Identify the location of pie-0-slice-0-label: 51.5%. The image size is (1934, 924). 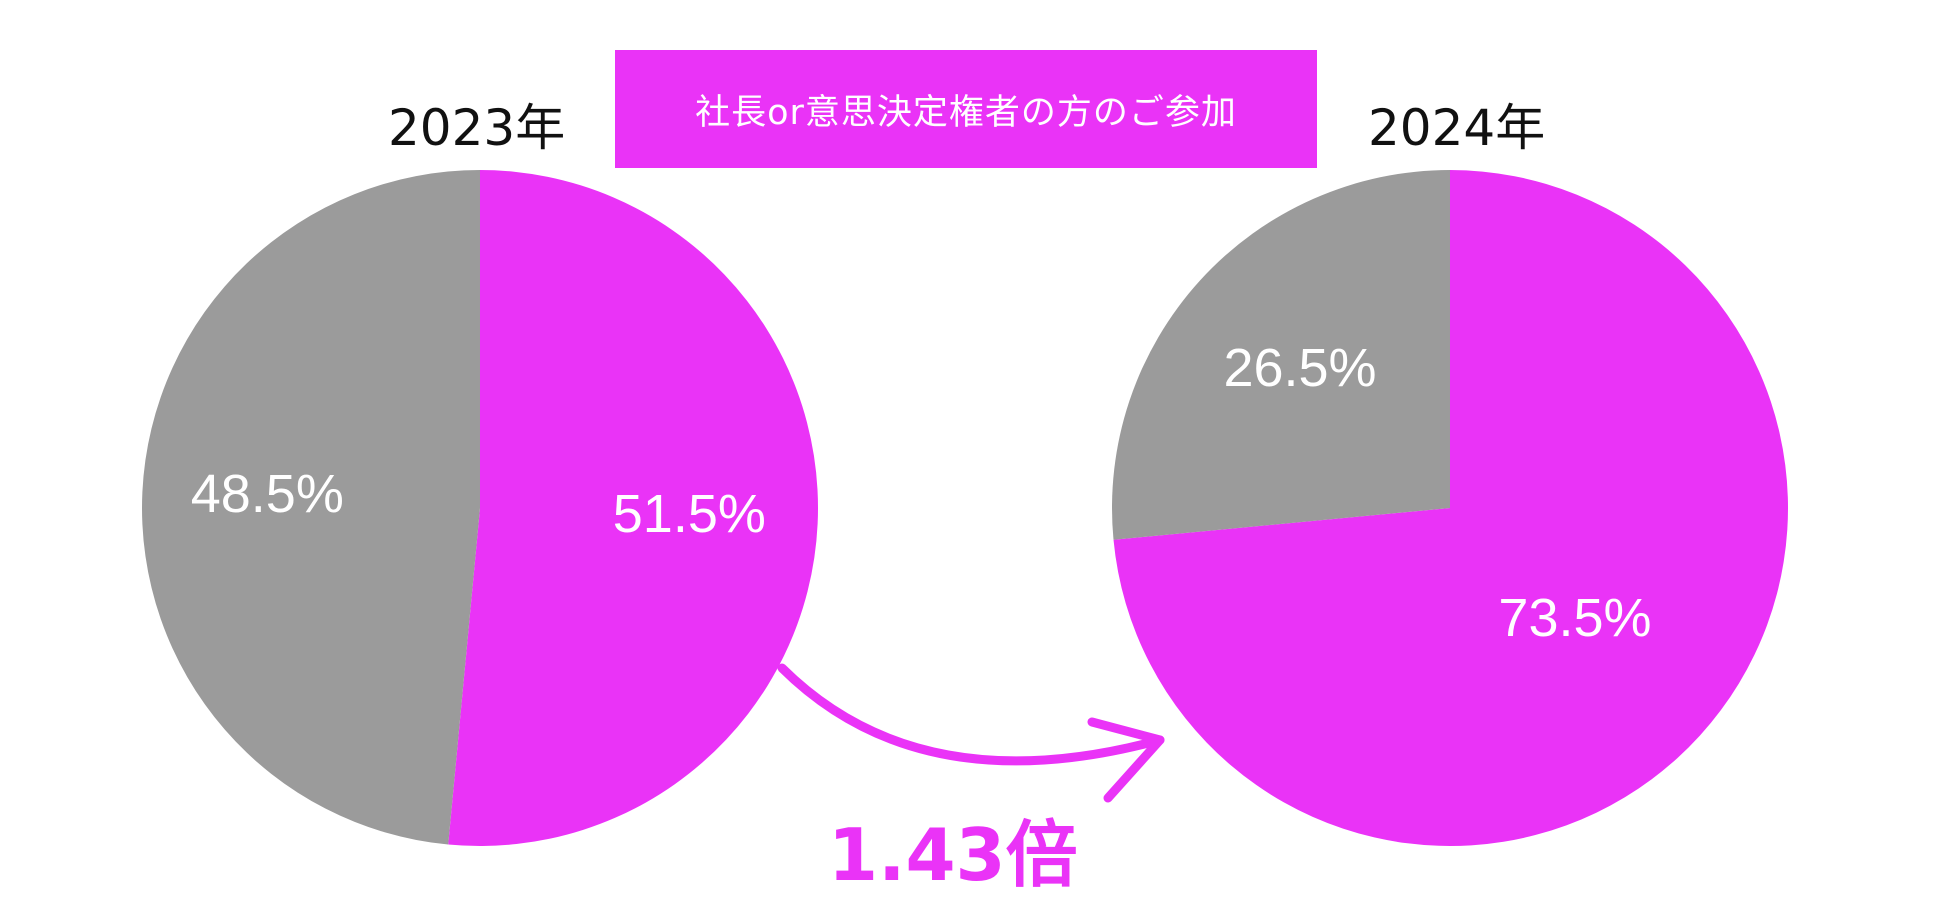
(689, 514).